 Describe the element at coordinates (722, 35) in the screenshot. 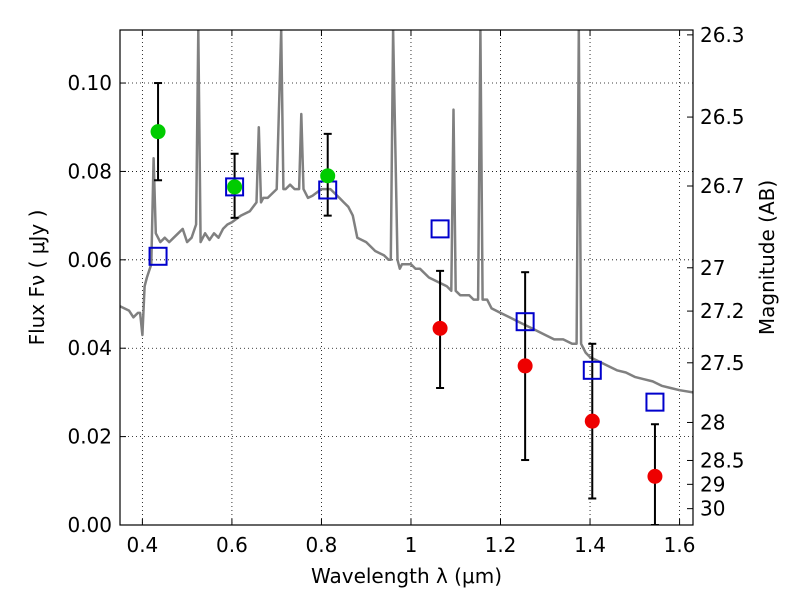

I see `y2-tick-label: 26.3` at that location.